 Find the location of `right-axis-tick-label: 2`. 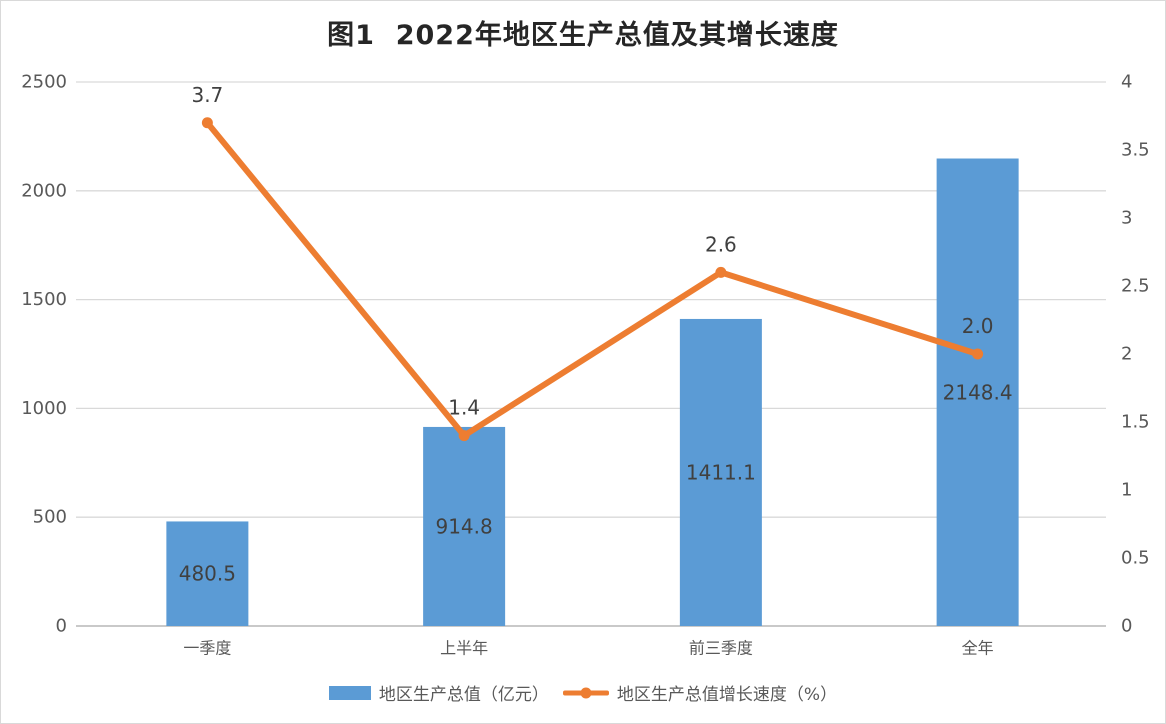

right-axis-tick-label: 2 is located at coordinates (1126, 354).